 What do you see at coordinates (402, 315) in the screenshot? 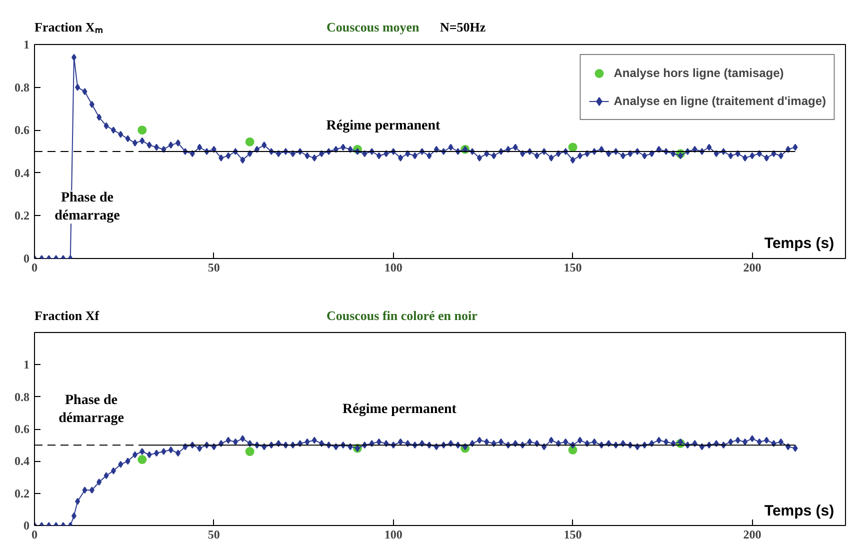
I see `chart-title: Couscous fin coloré en noir` at bounding box center [402, 315].